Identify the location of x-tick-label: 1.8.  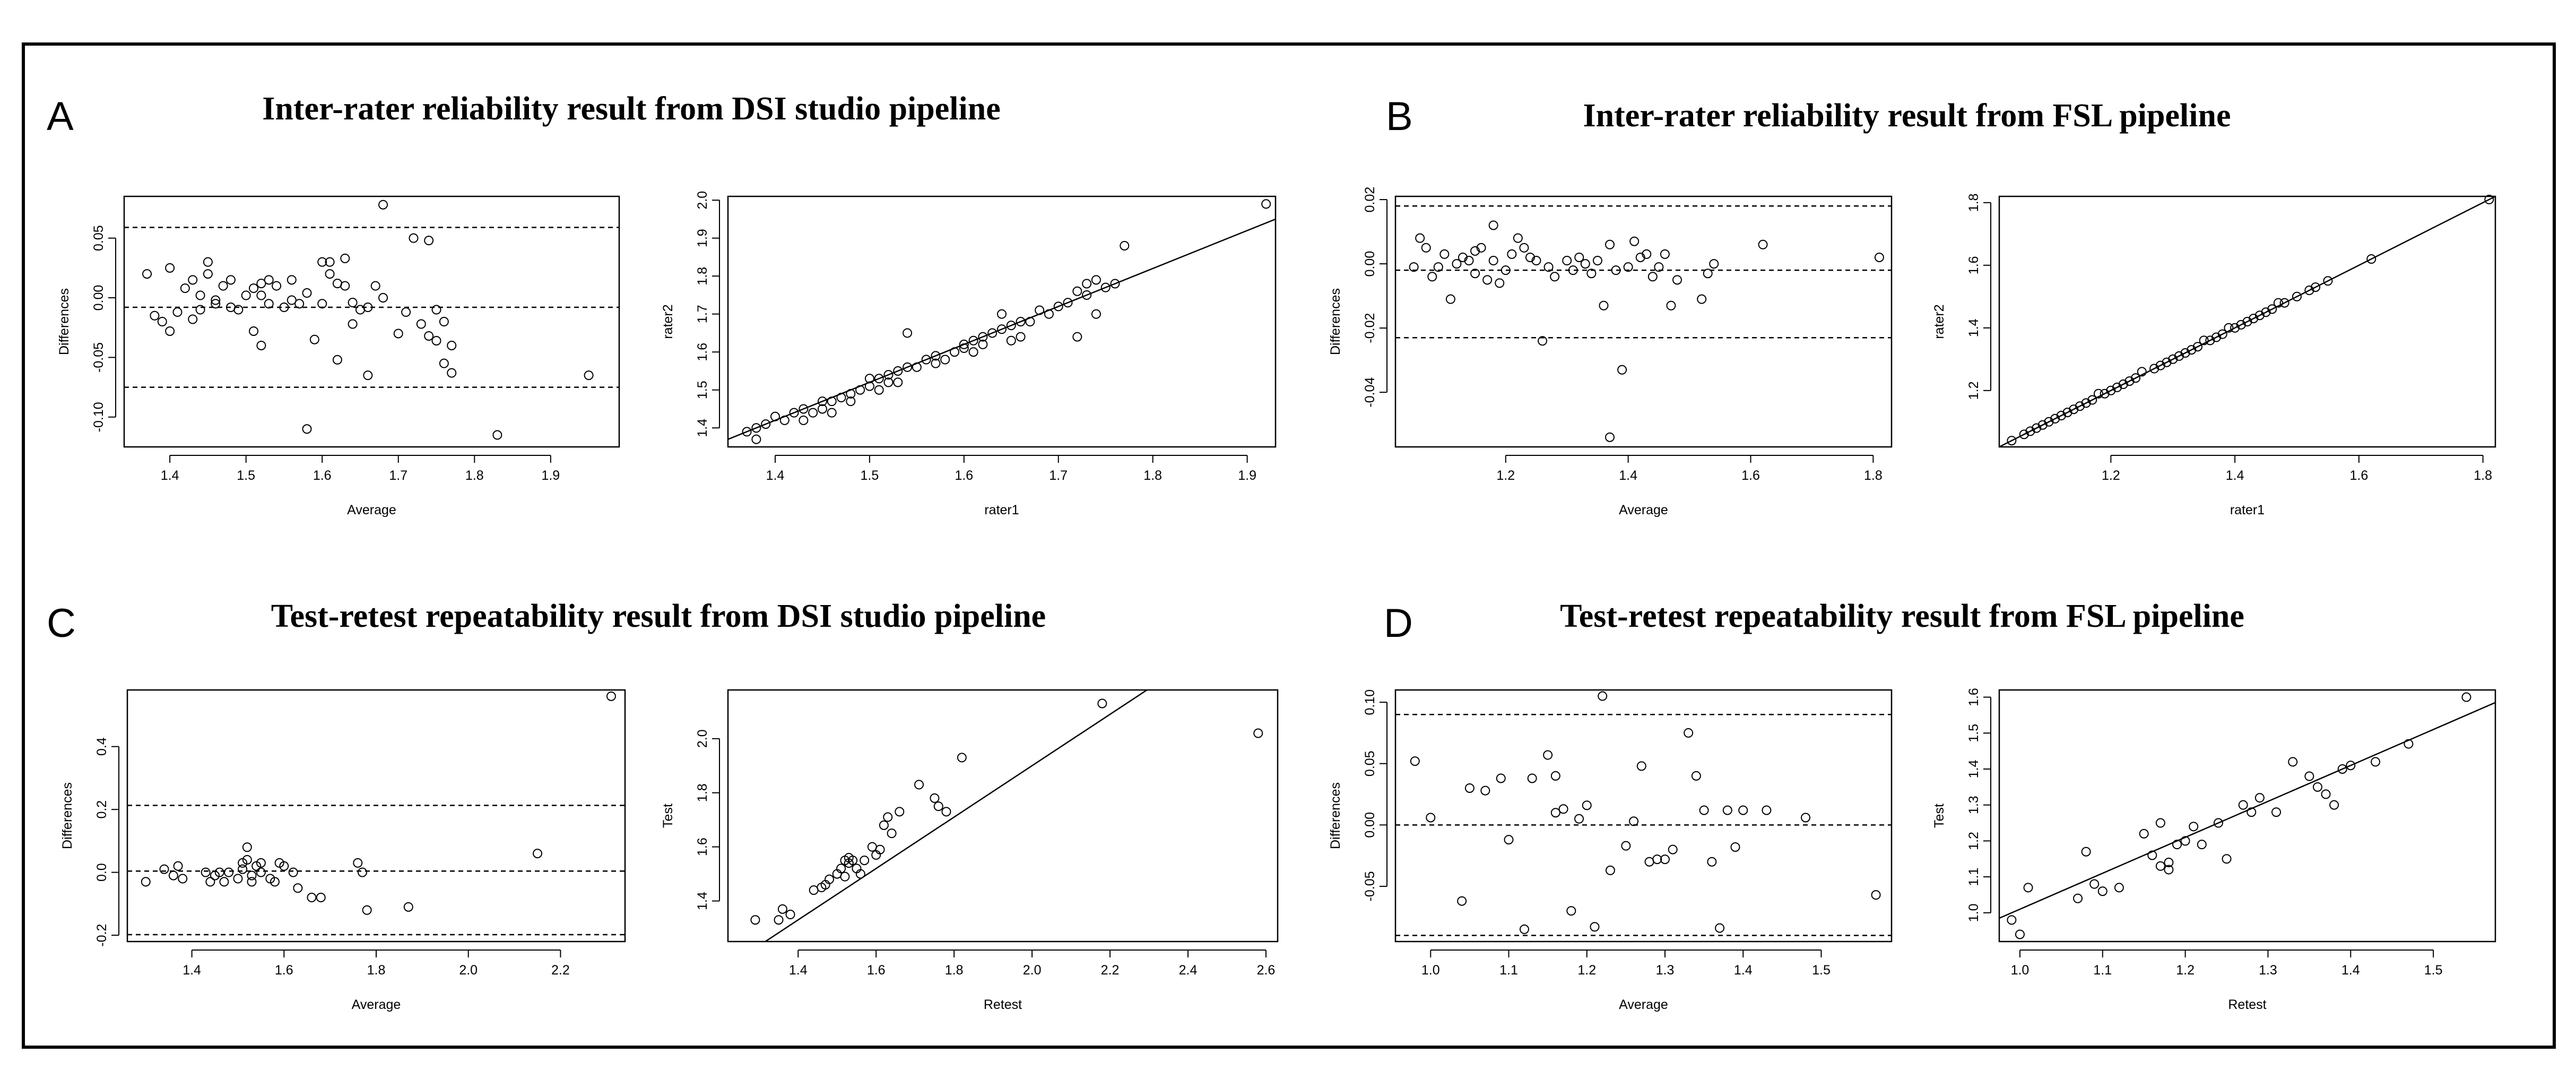
(474, 475).